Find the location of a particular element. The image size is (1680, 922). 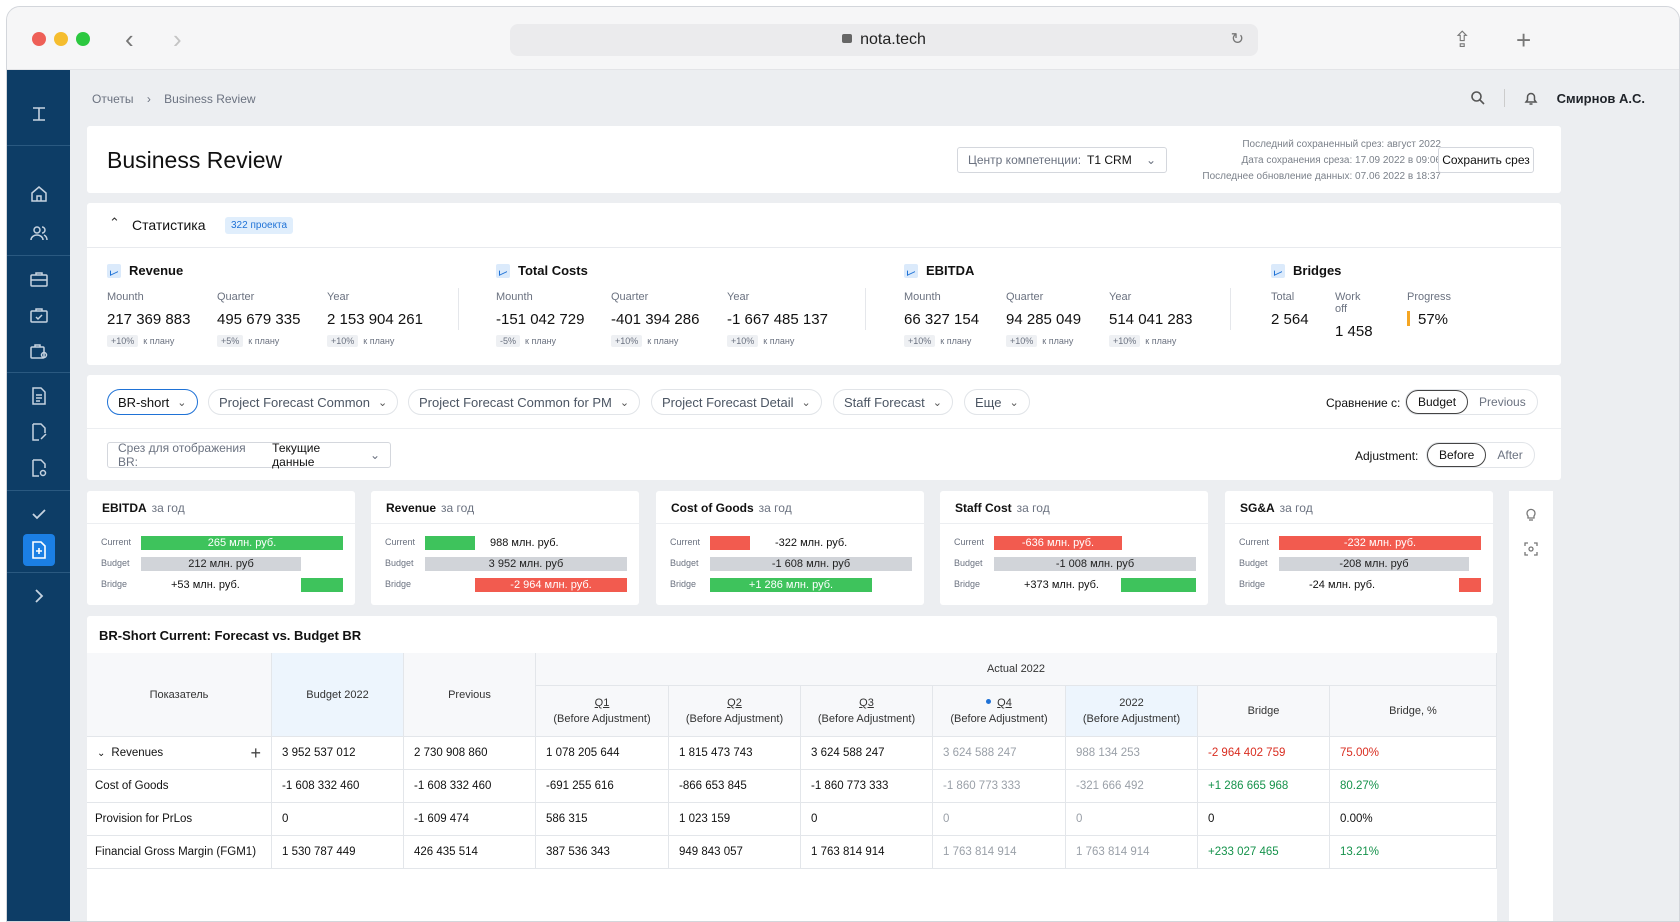

q2-header-link: Q2 is located at coordinates (734, 703).